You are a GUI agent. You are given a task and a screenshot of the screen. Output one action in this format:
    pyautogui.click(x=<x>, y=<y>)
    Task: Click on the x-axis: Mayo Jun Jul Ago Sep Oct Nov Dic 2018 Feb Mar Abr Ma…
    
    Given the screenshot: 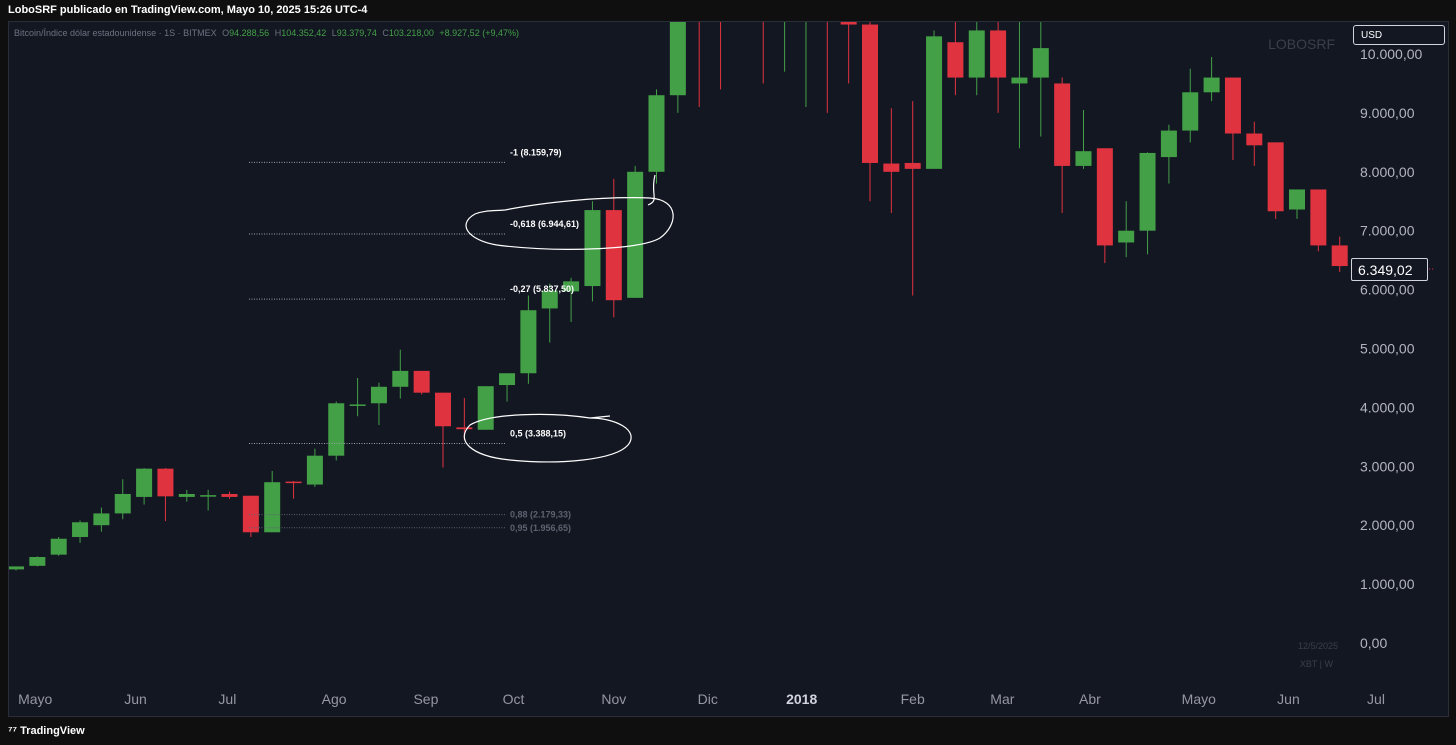 What is the action you would take?
    pyautogui.click(x=701, y=699)
    